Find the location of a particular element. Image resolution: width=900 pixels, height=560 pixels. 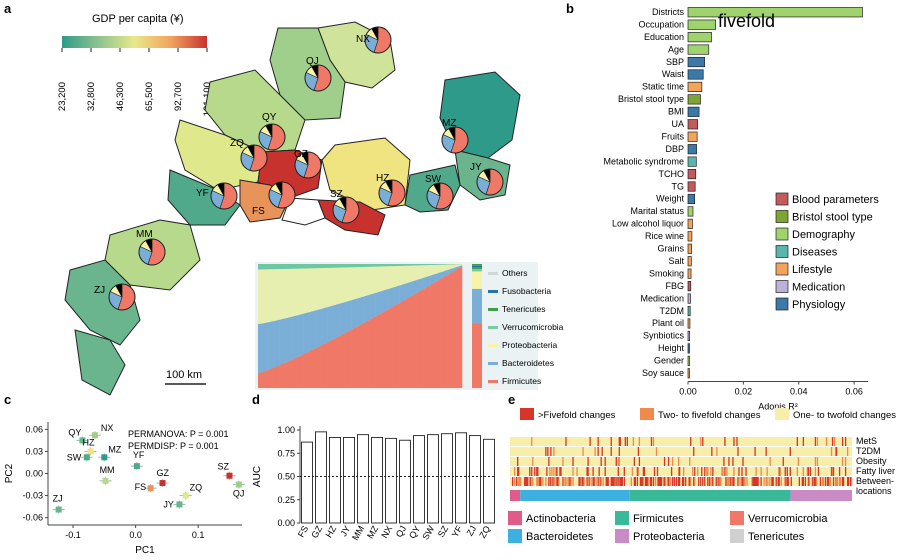

pie-outline is located at coordinates (272, 137).